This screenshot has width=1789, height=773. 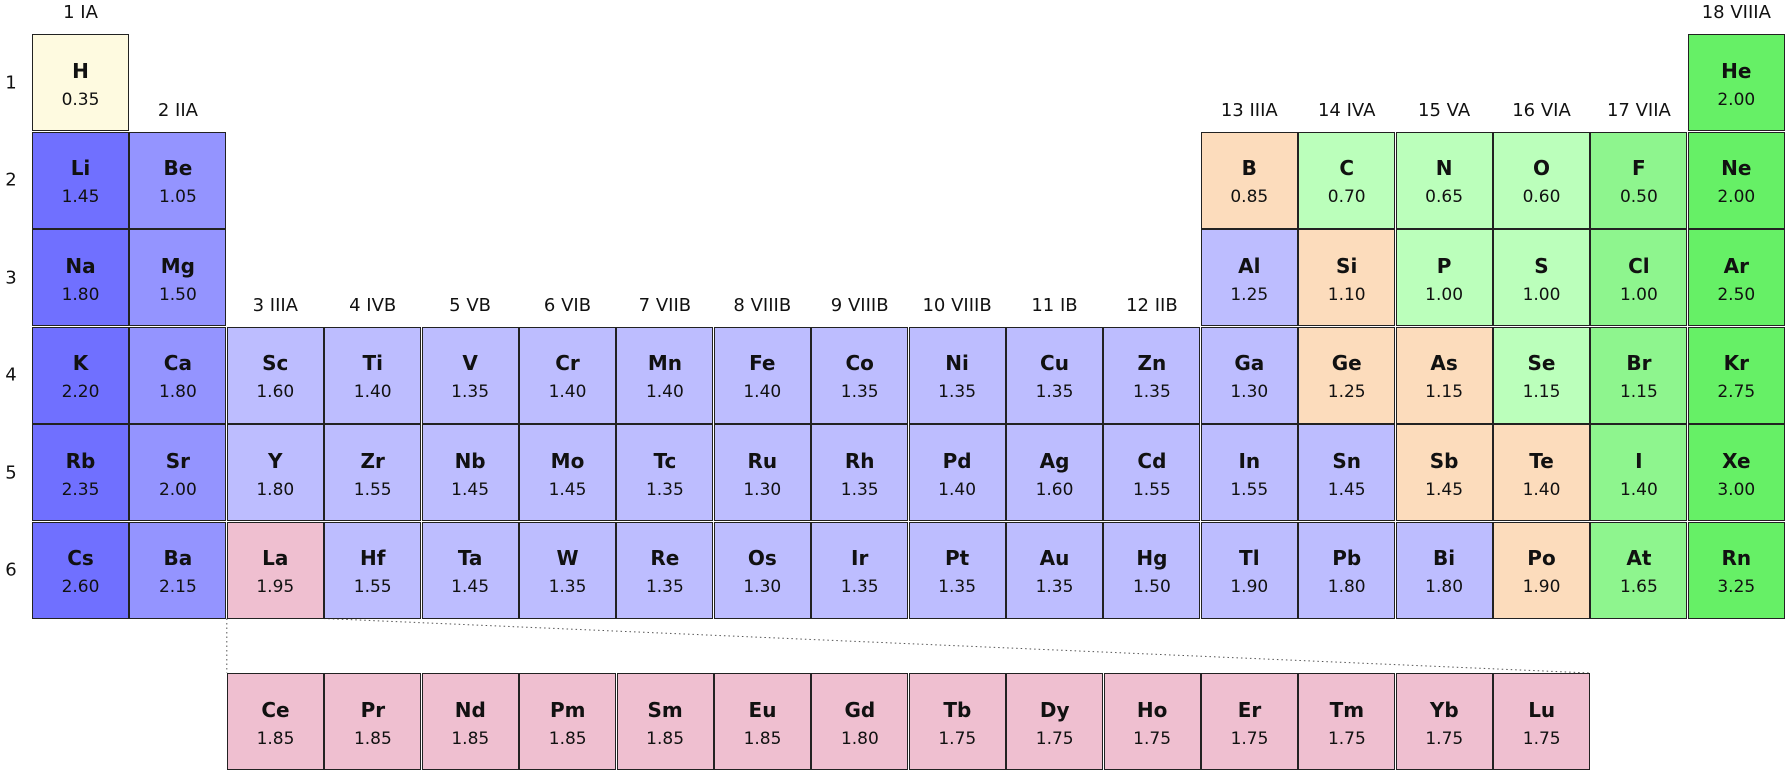 What do you see at coordinates (373, 709) in the screenshot?
I see `element-symbol: Pr` at bounding box center [373, 709].